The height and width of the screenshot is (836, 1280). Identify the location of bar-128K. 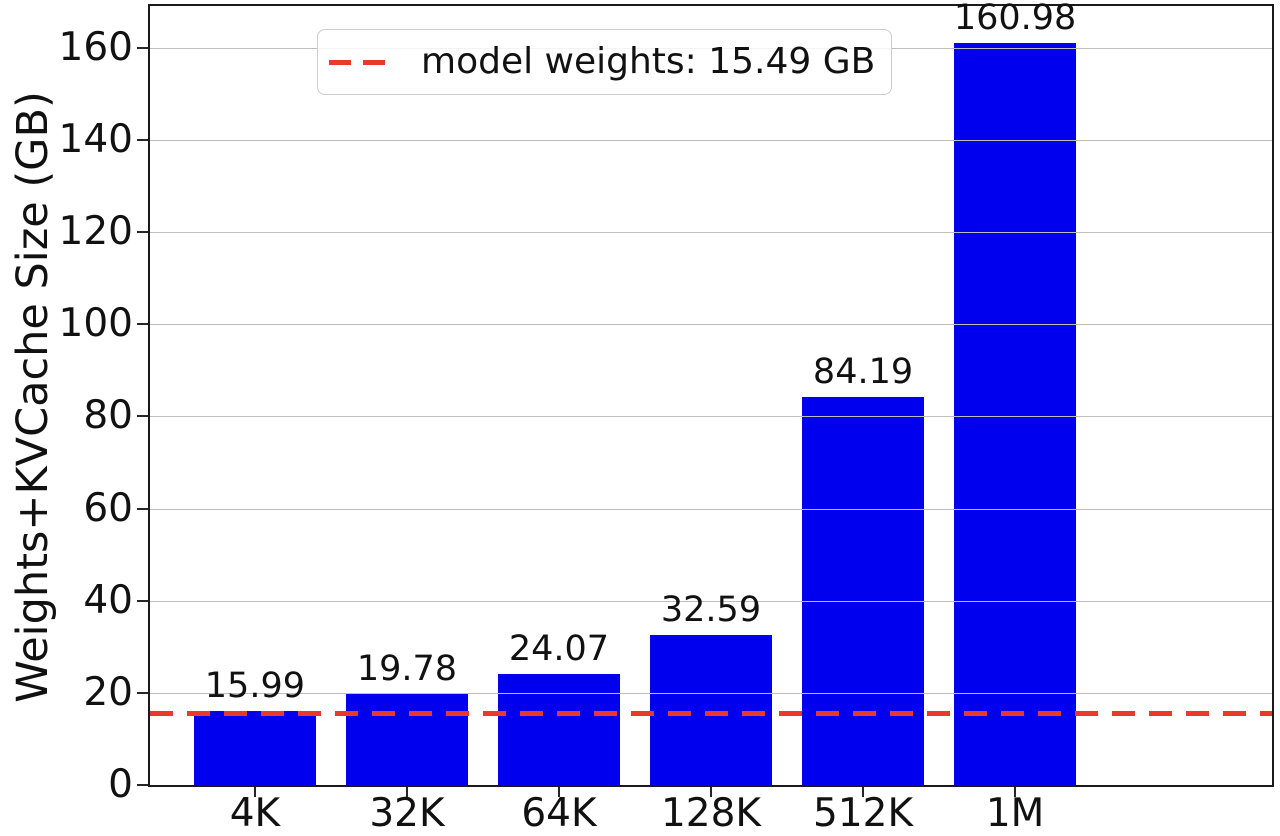
(711, 709).